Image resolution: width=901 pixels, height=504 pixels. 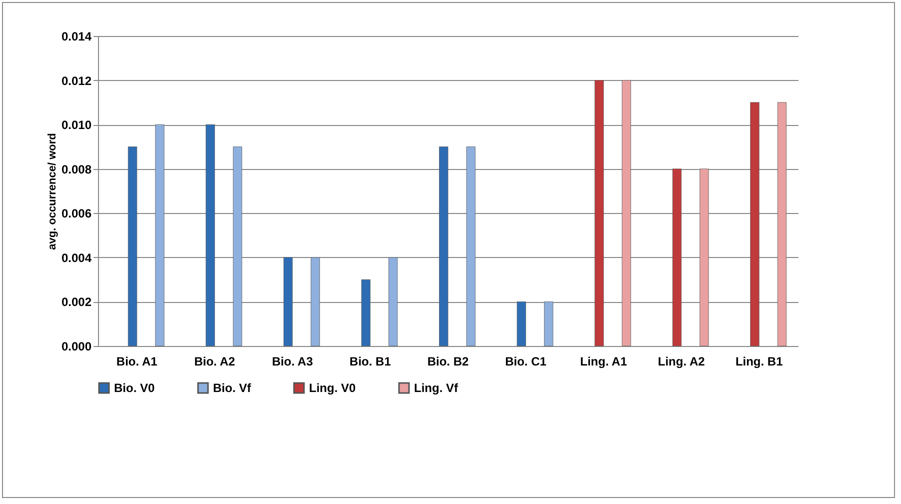 What do you see at coordinates (76, 213) in the screenshot?
I see `y-tick-label: 0.006` at bounding box center [76, 213].